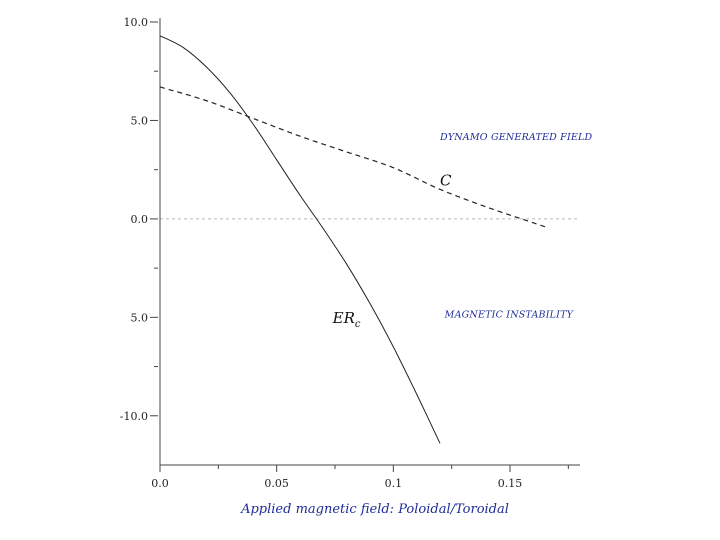 The image size is (720, 540). What do you see at coordinates (160, 483) in the screenshot?
I see `x-tick-label: 0.0` at bounding box center [160, 483].